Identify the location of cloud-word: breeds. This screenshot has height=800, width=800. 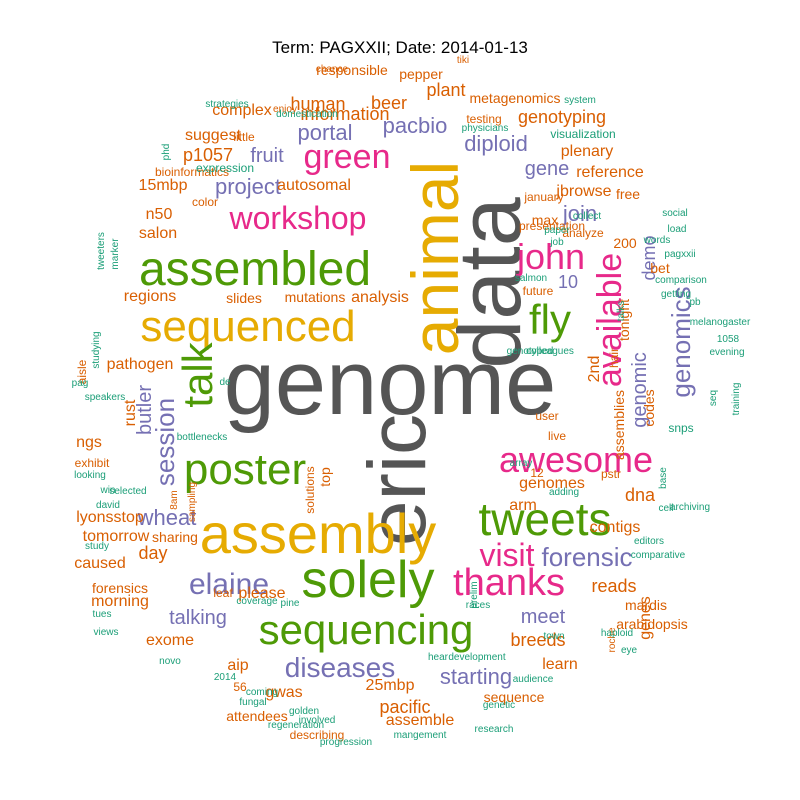
(538, 640).